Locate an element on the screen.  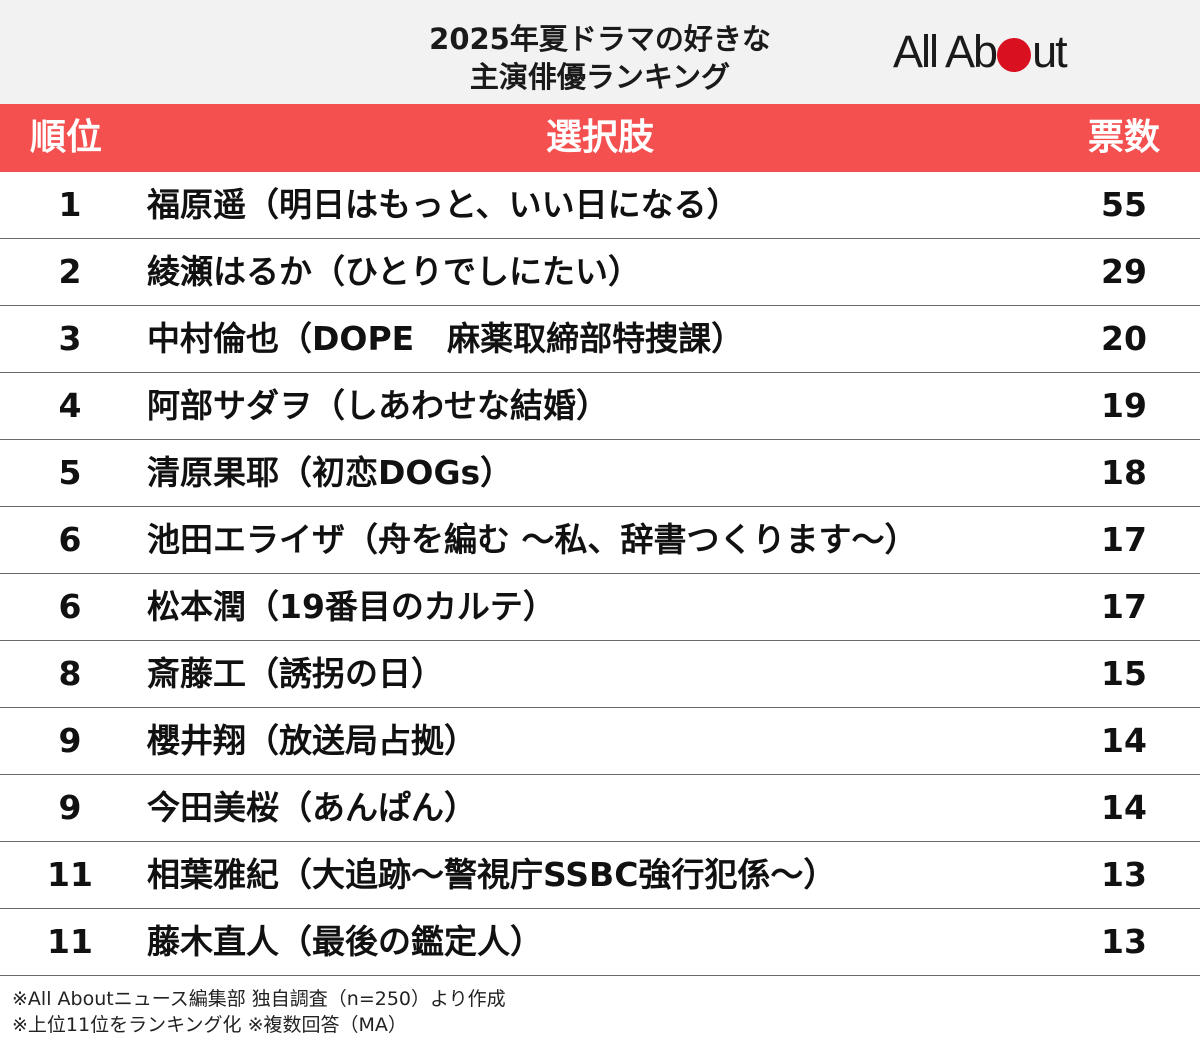
votes-cell: 19 is located at coordinates (1124, 405).